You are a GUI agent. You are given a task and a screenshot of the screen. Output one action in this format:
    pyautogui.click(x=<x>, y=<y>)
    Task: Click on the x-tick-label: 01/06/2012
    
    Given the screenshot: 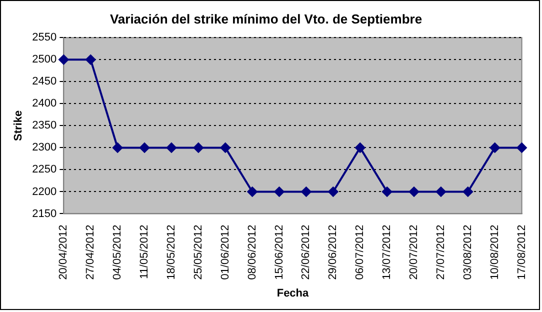 What is the action you would take?
    pyautogui.click(x=225, y=252)
    